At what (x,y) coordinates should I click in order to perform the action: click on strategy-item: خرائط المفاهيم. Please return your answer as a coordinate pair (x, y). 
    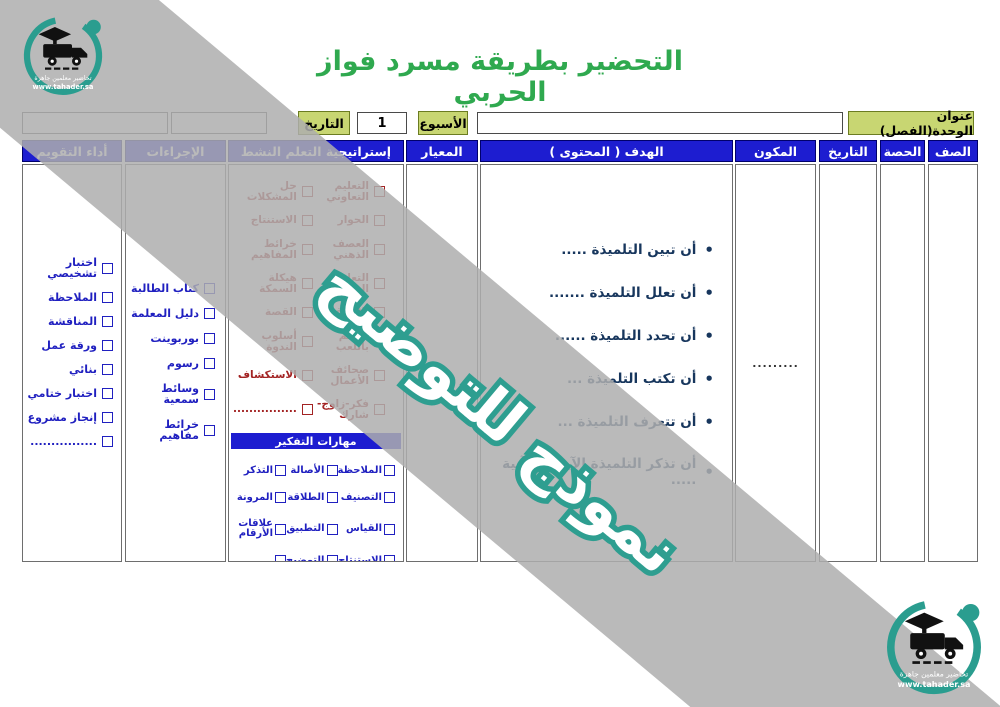
    Looking at the image, I should click on (273, 249).